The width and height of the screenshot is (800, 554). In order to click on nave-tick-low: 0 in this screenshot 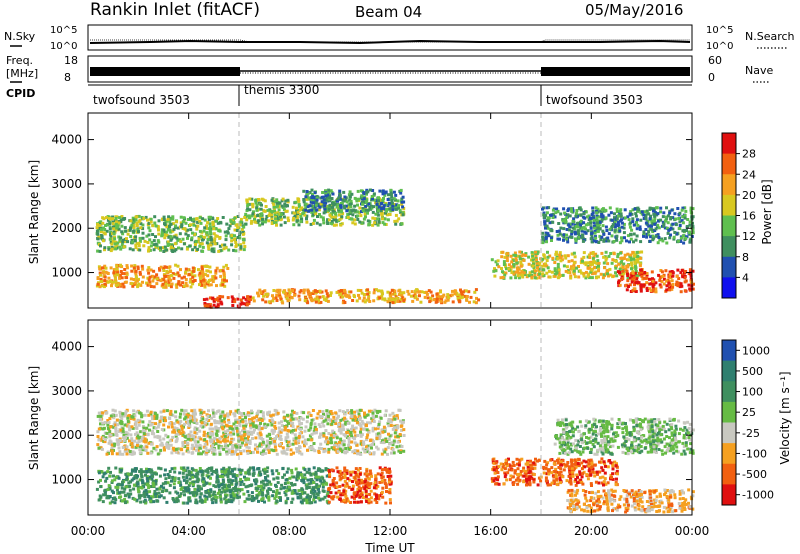, I will do `click(711, 77)`.